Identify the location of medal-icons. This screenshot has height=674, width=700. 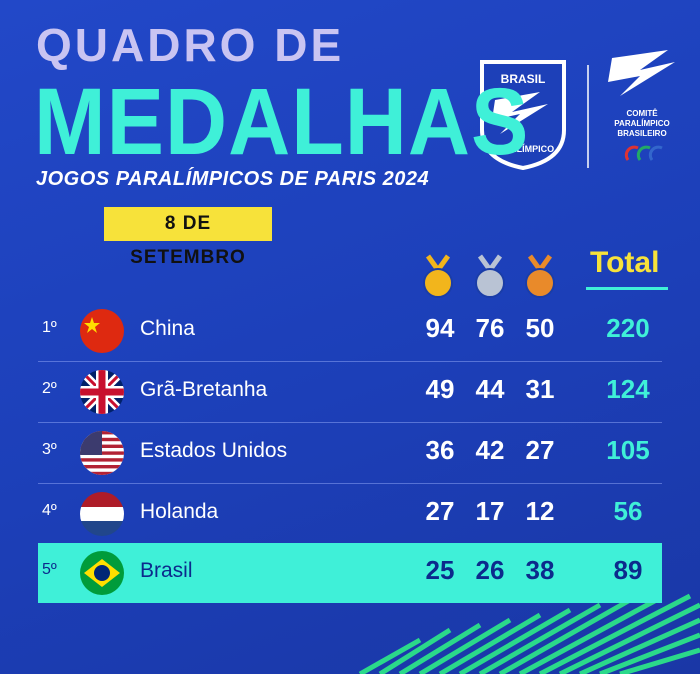
(489, 276).